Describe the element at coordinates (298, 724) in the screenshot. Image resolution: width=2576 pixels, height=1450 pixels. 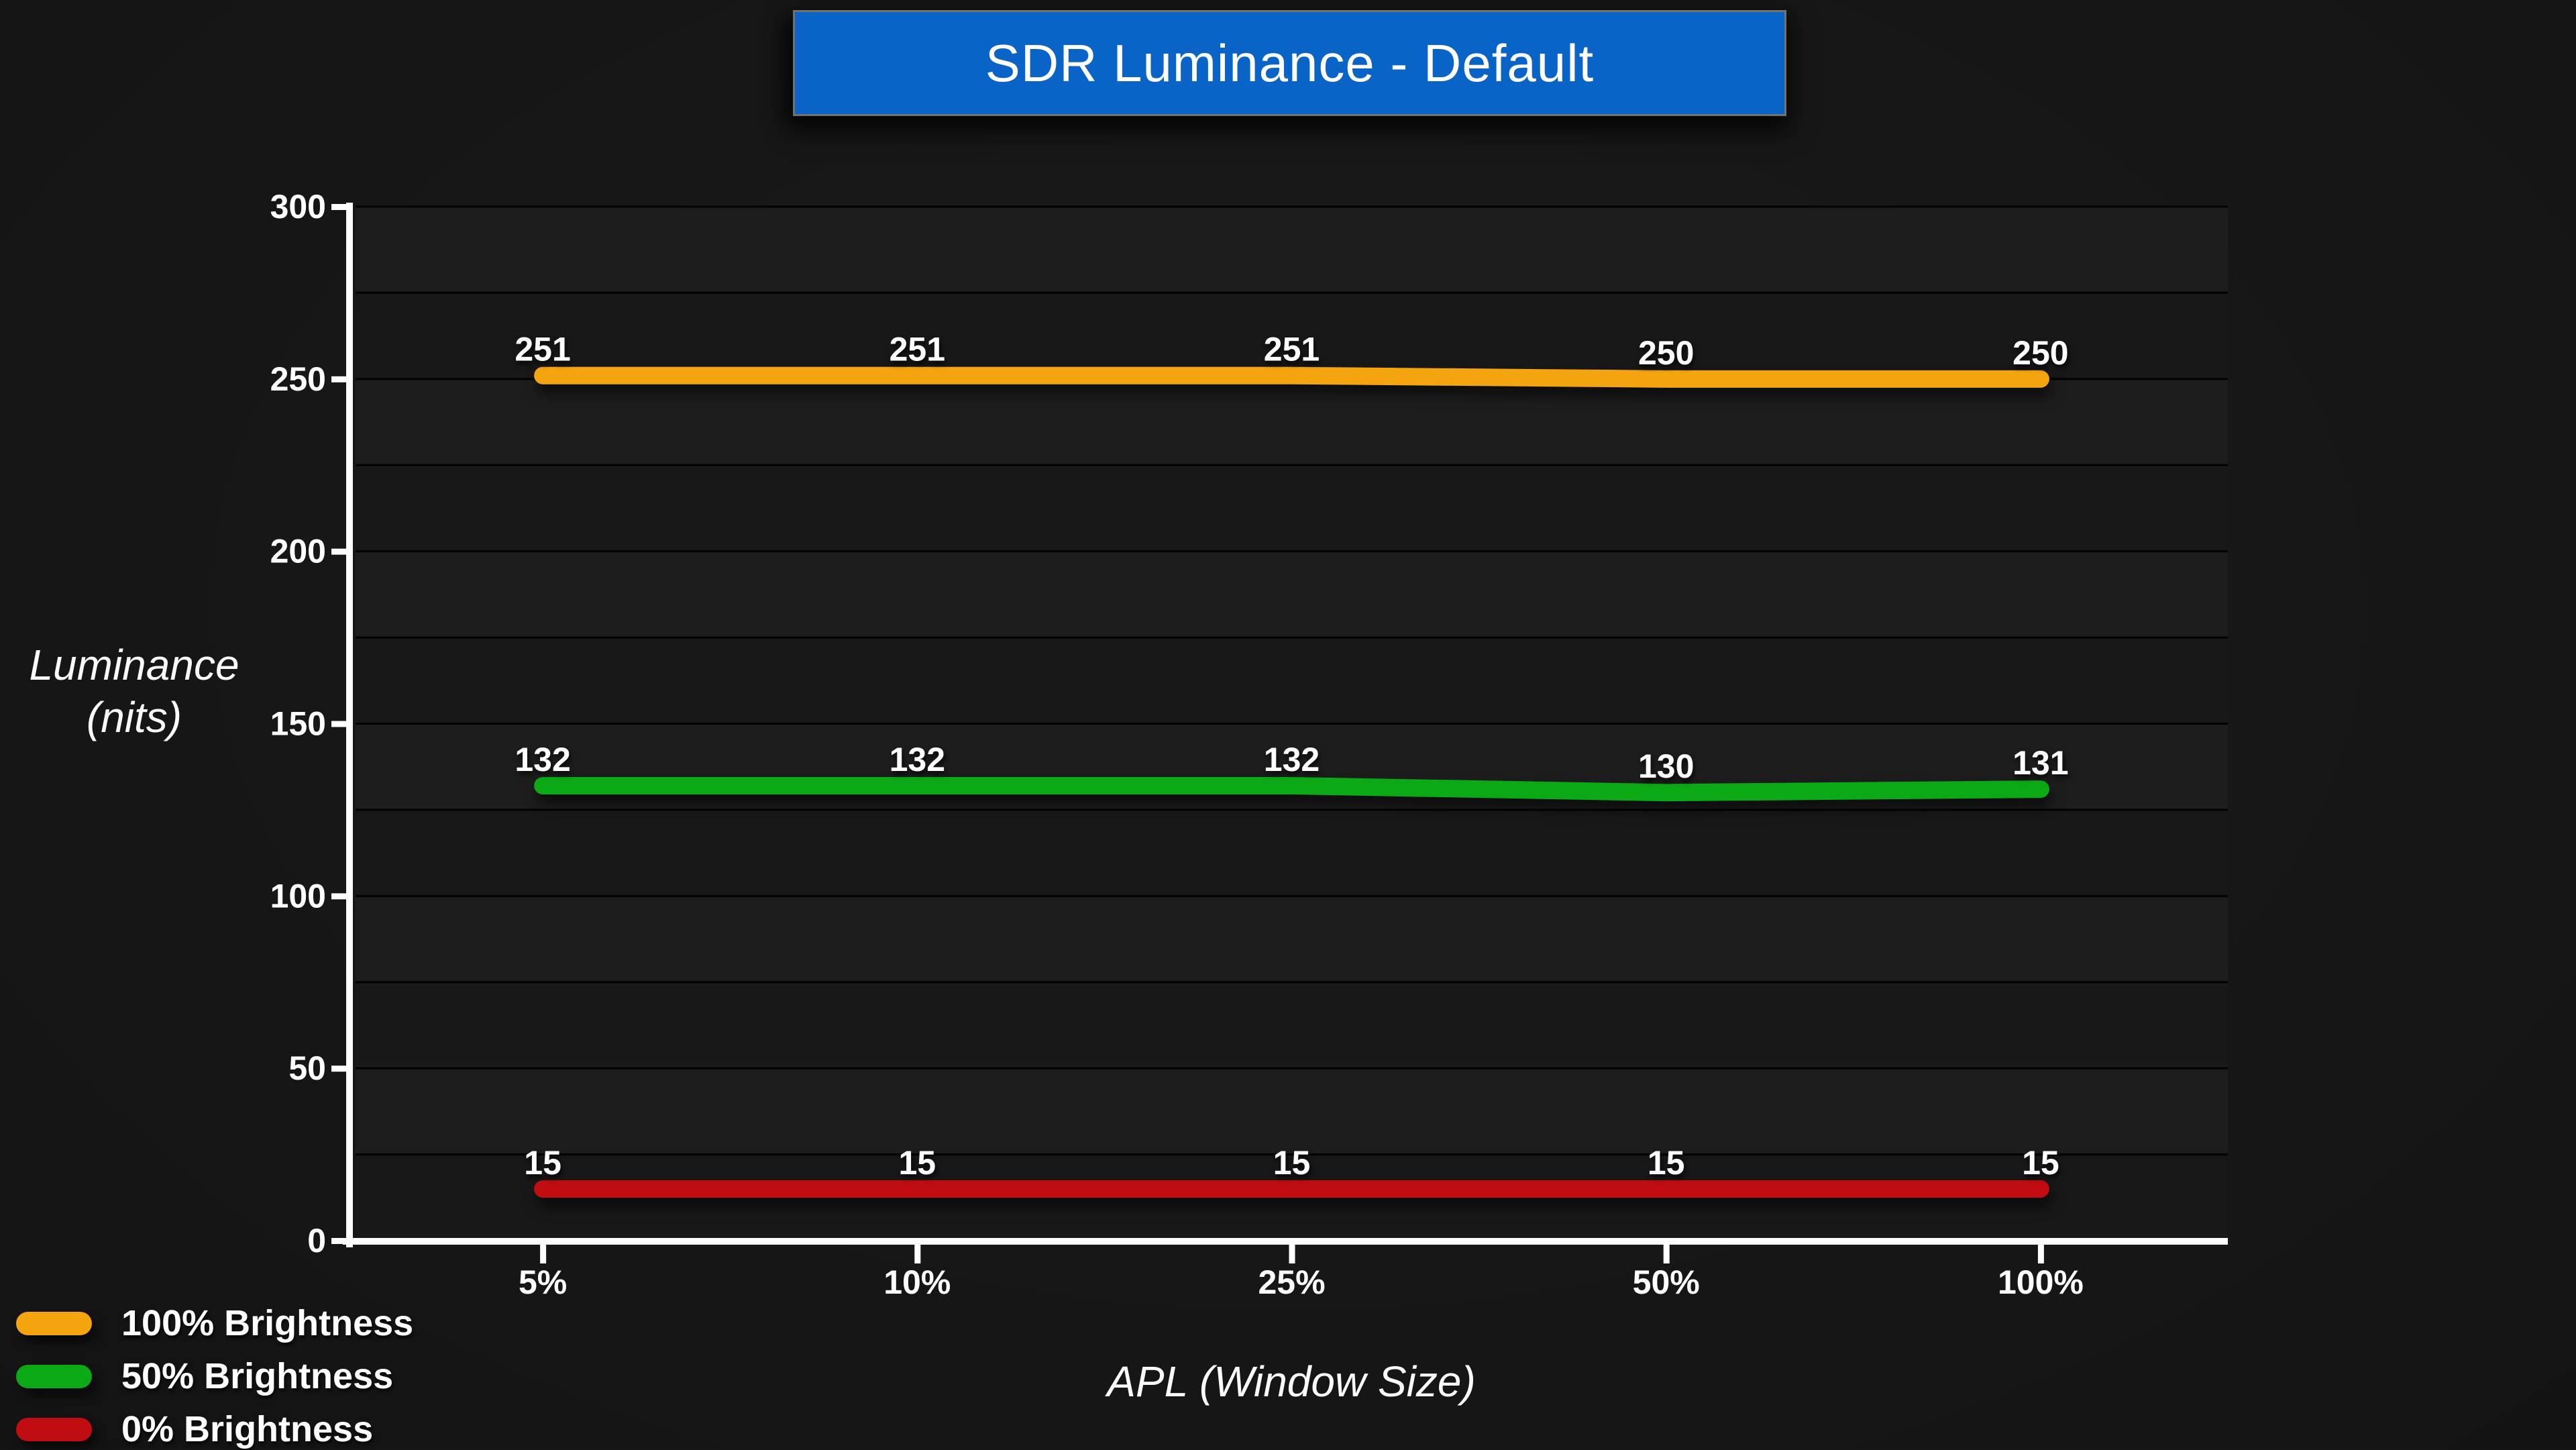
I see `y-tick-label: 150` at that location.